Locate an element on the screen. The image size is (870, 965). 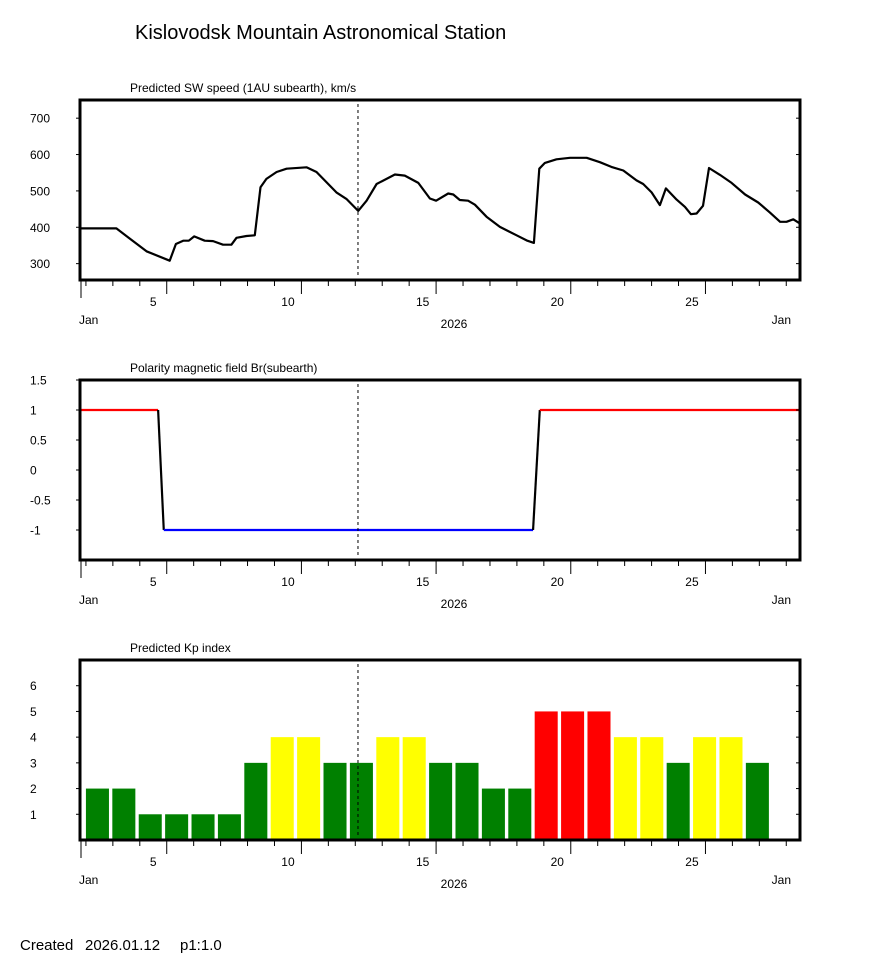
y-tick-label: 600 is located at coordinates (40, 155).